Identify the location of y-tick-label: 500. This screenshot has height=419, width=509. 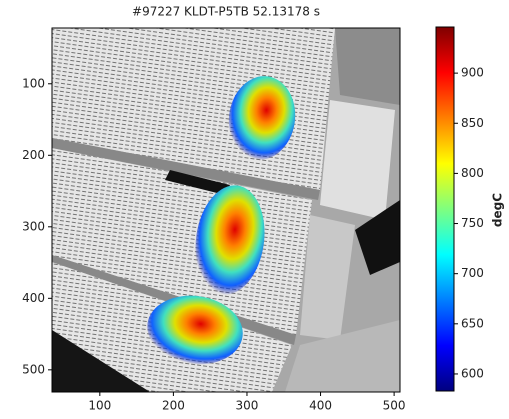
(33, 369).